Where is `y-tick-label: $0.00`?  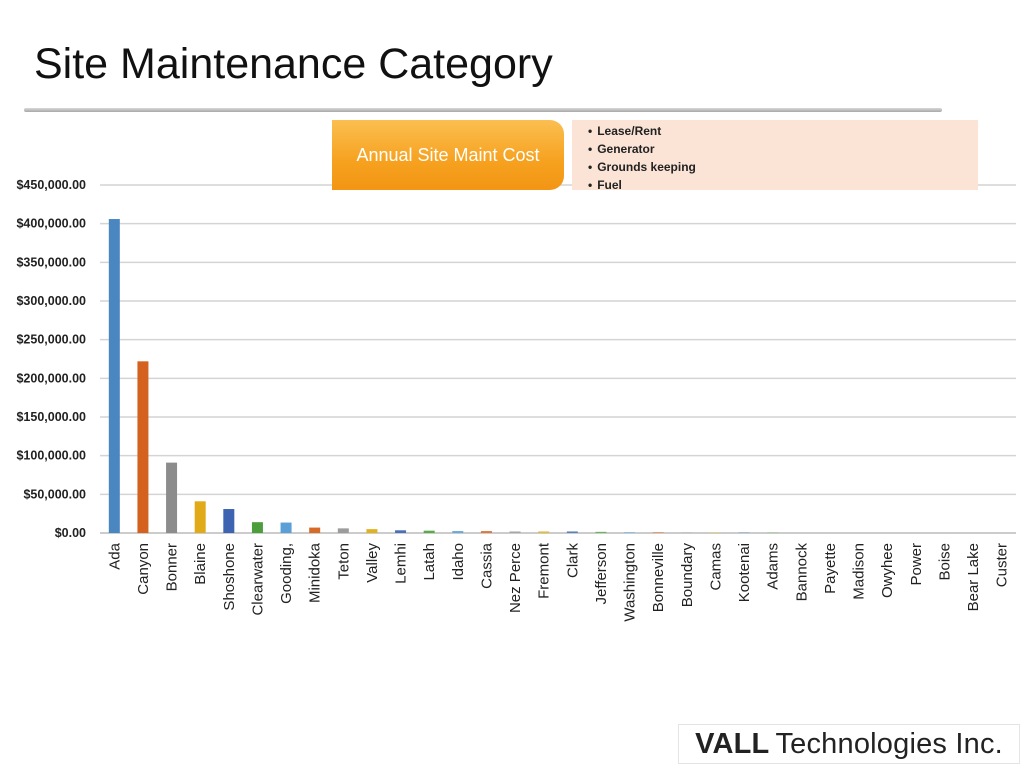 y-tick-label: $0.00 is located at coordinates (70, 533).